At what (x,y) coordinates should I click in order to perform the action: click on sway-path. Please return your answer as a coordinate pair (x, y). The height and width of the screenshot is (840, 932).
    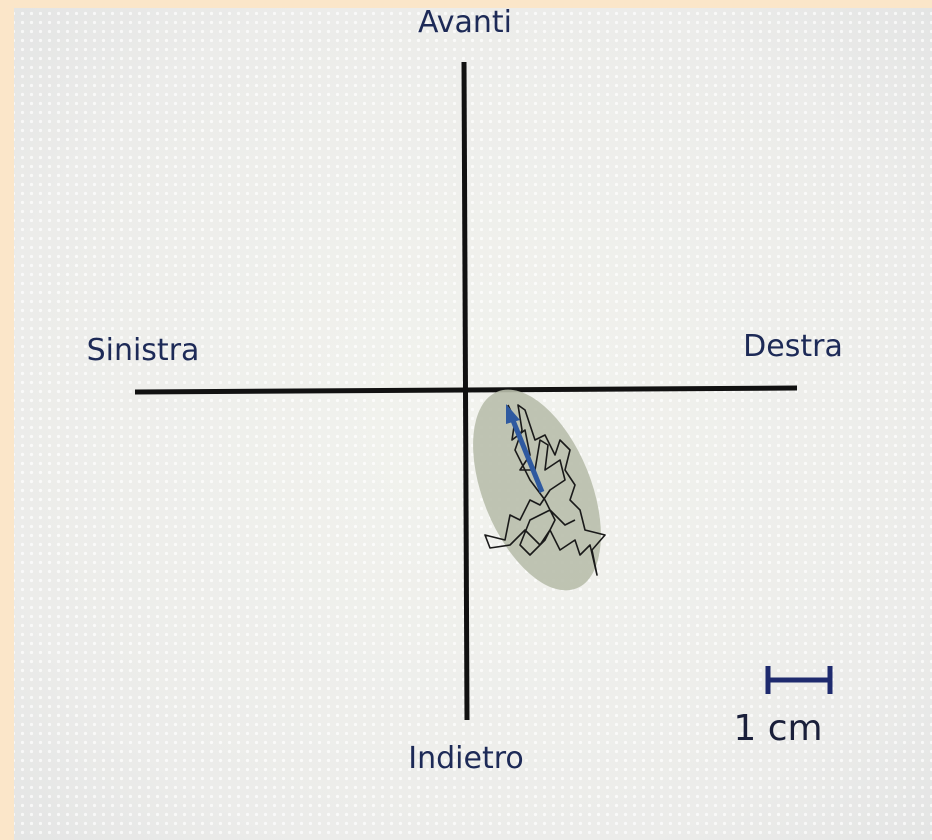
    Looking at the image, I should click on (545, 490).